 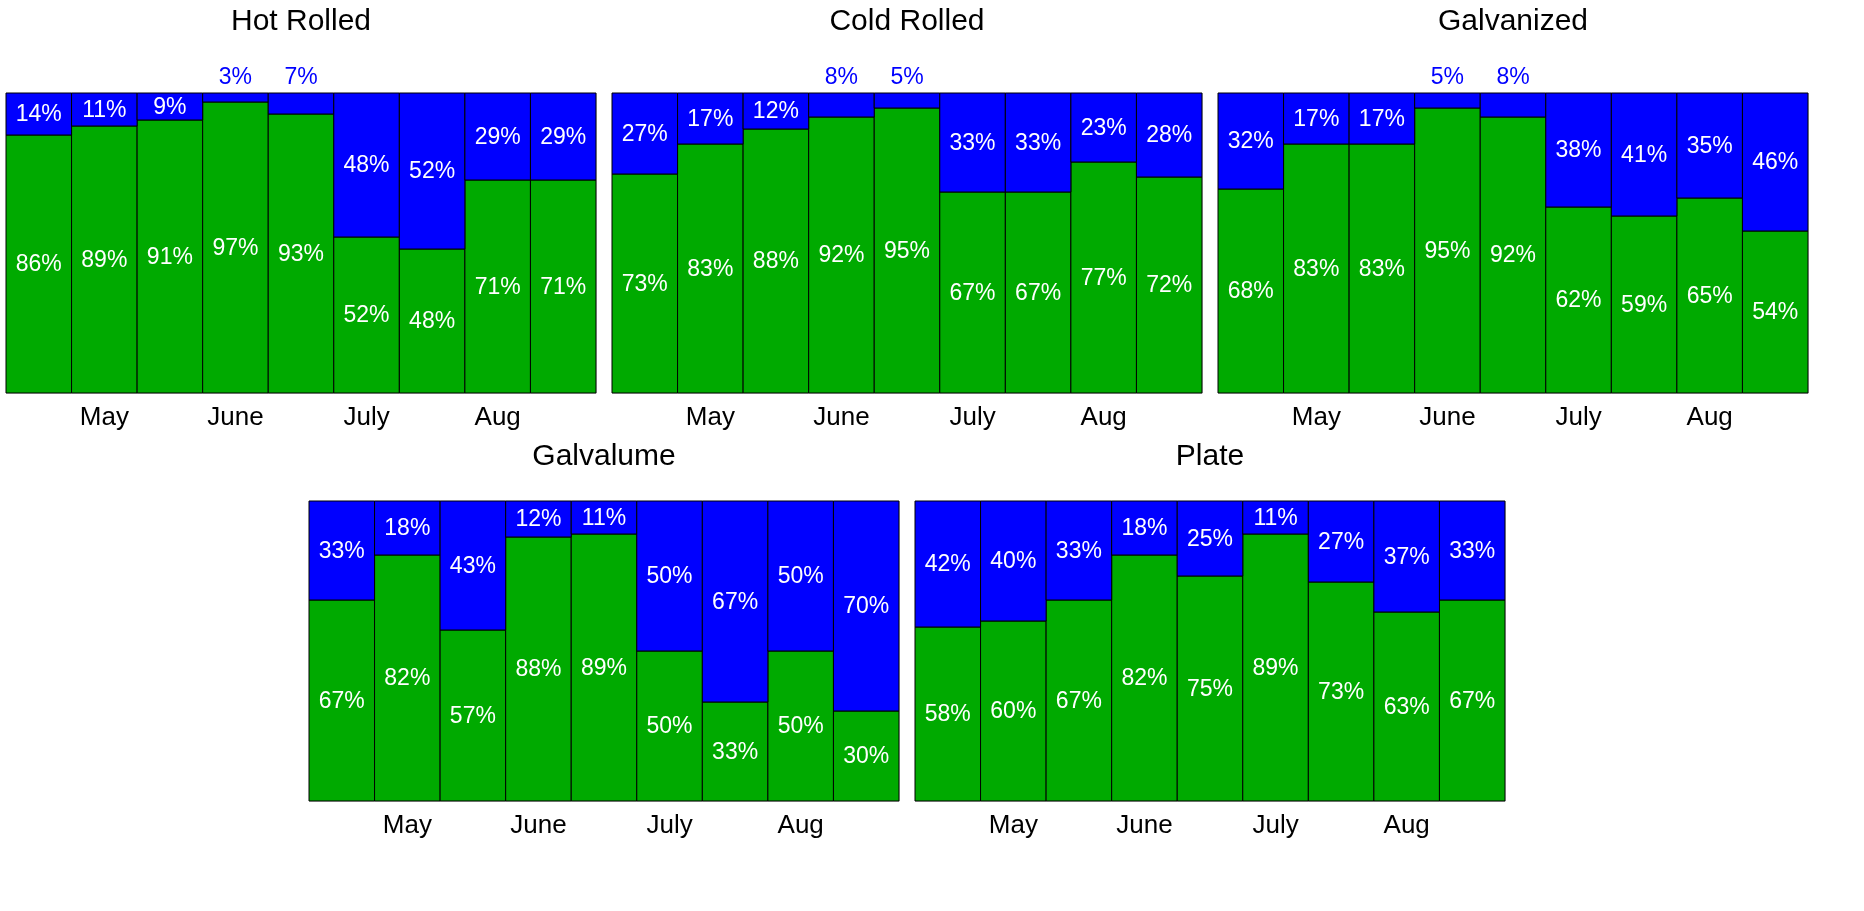 What do you see at coordinates (301, 252) in the screenshot?
I see `data-label: 93%` at bounding box center [301, 252].